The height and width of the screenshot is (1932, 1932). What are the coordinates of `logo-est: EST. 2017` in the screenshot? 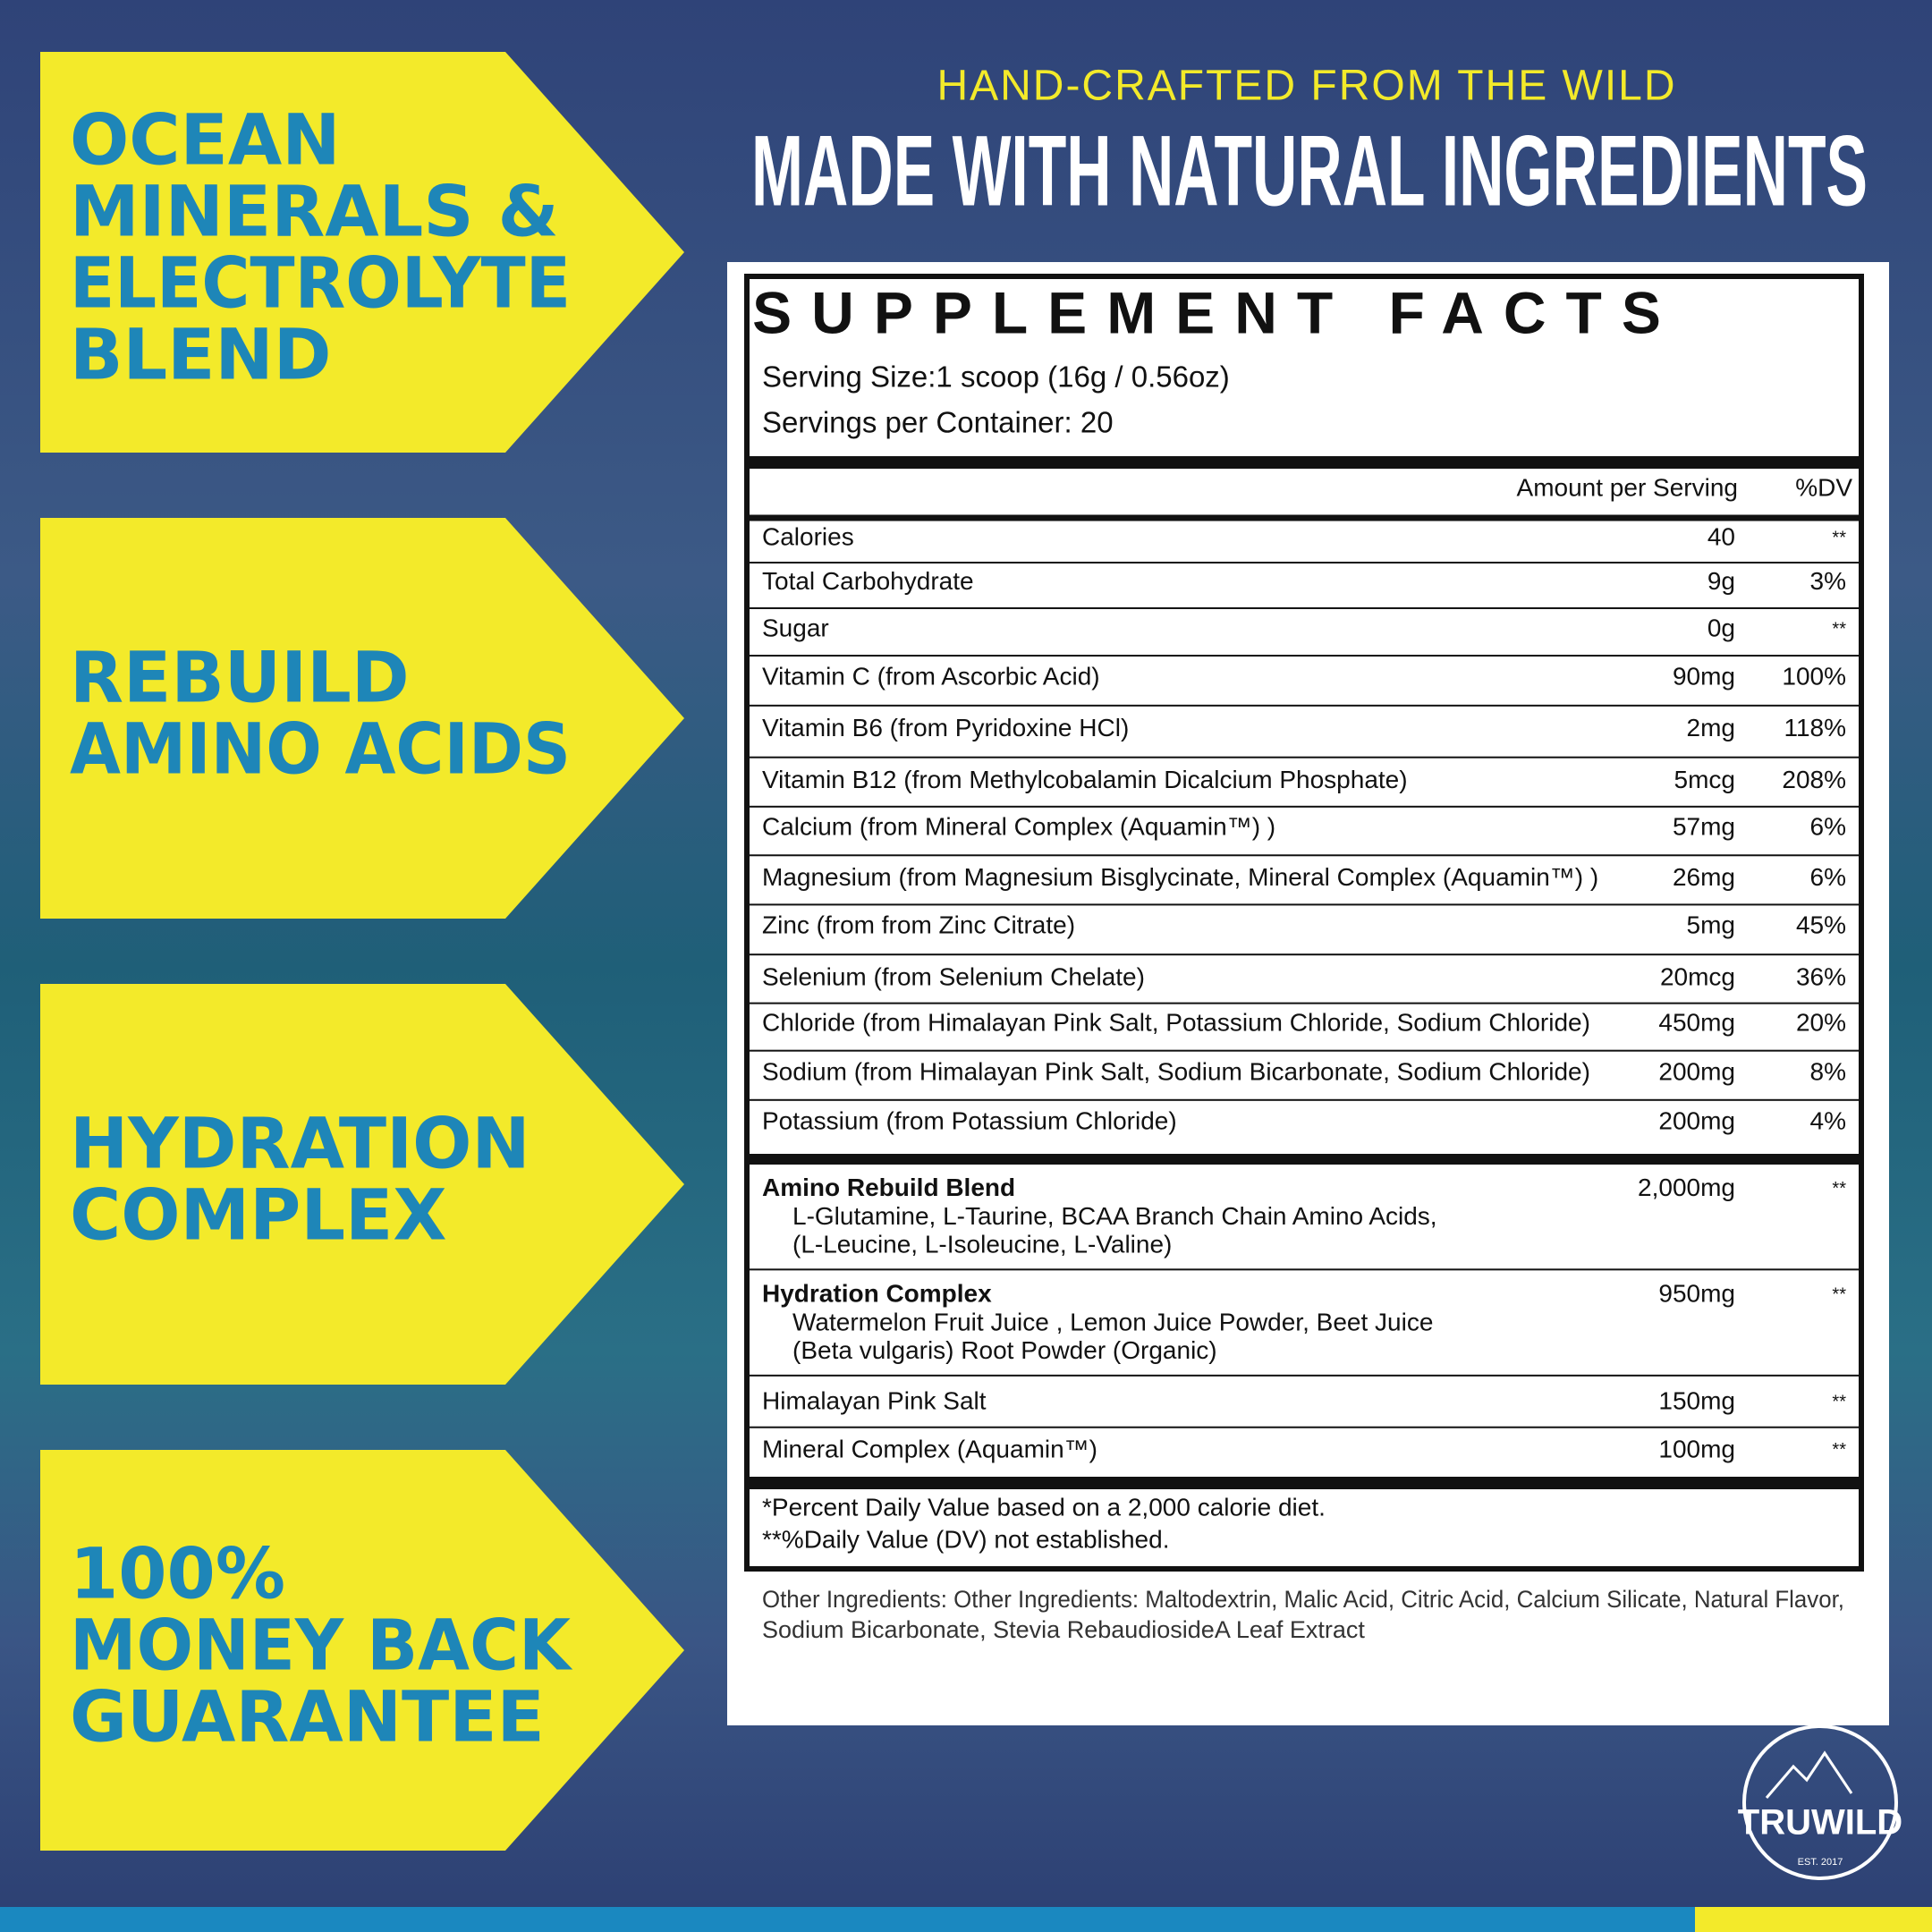 It's located at (1820, 1862).